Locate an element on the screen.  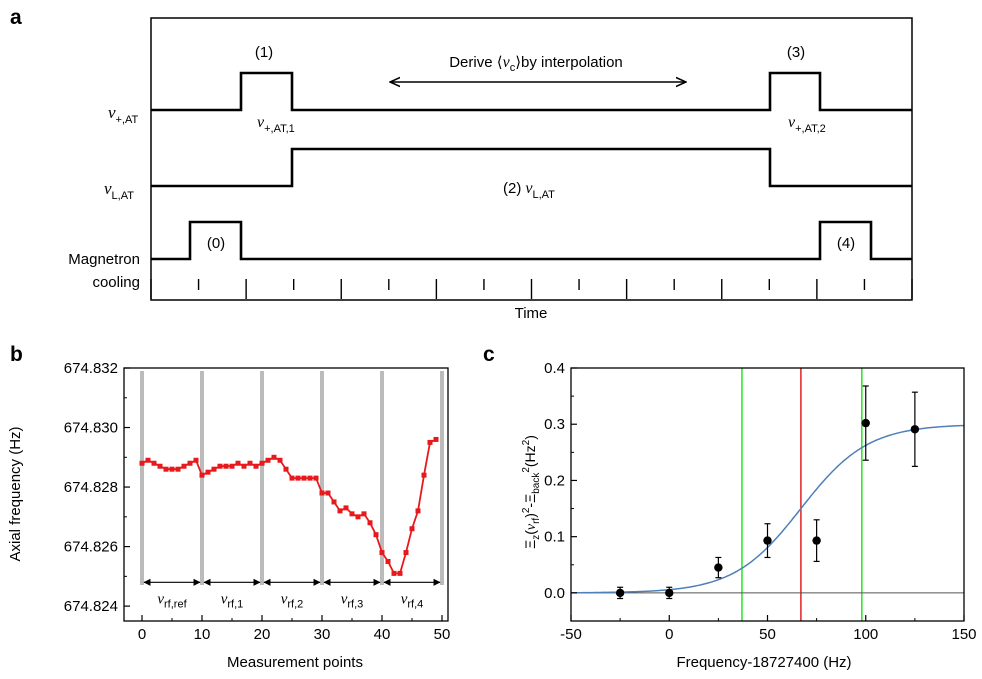
x-tick-label: 100 is located at coordinates (865, 634).